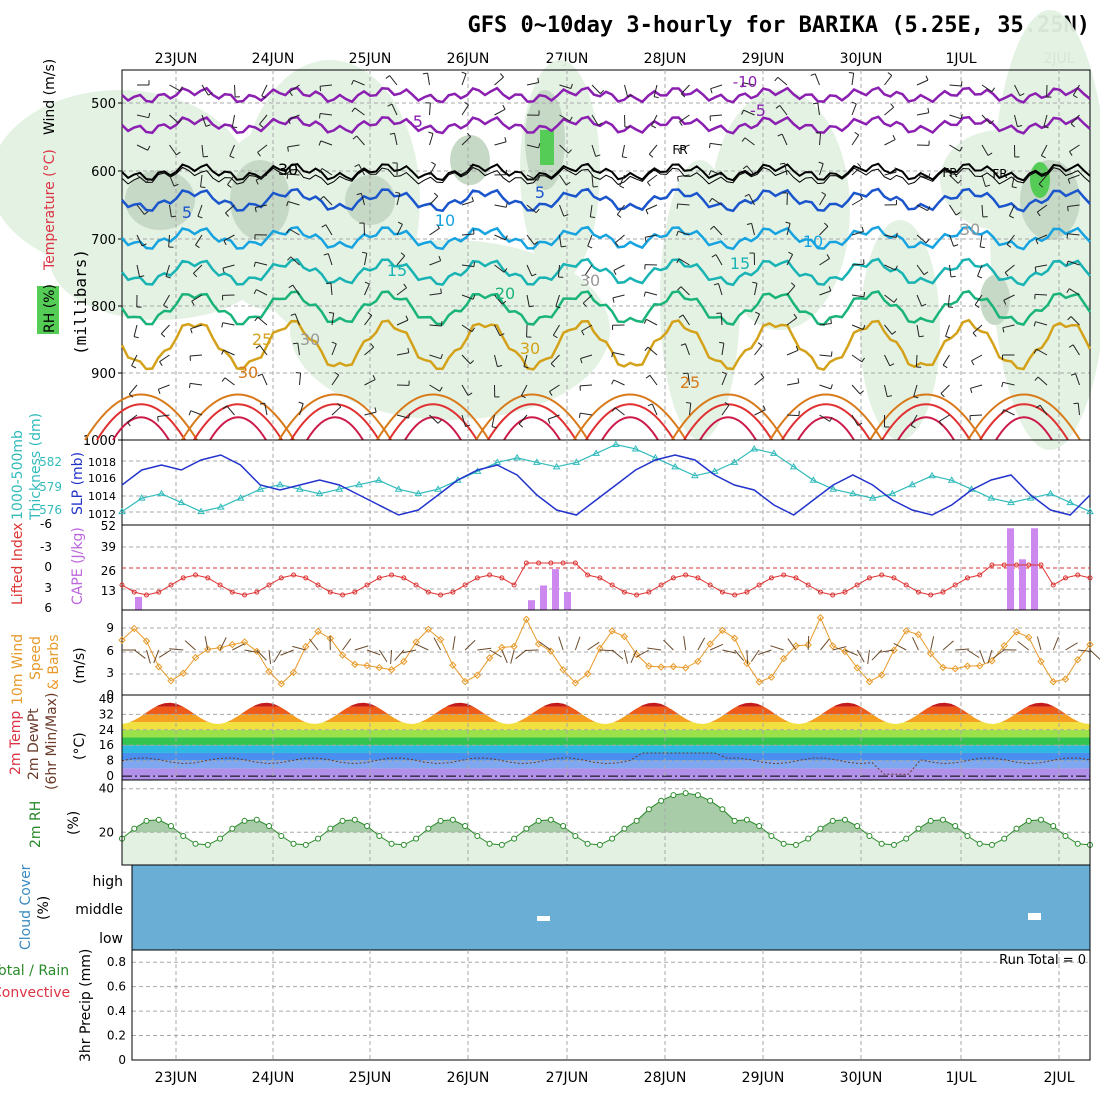  What do you see at coordinates (110, 695) in the screenshot?
I see `wind-tick: 0` at bounding box center [110, 695].